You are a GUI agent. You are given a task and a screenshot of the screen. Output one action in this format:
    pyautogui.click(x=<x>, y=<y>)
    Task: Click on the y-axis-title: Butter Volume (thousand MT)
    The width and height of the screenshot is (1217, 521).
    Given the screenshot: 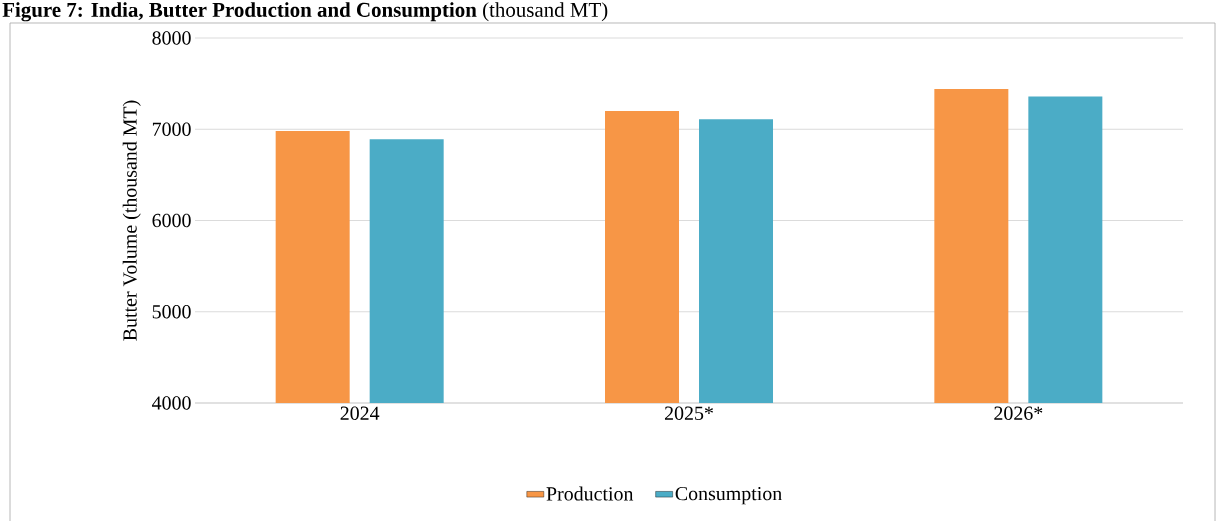 What is the action you would take?
    pyautogui.click(x=131, y=220)
    